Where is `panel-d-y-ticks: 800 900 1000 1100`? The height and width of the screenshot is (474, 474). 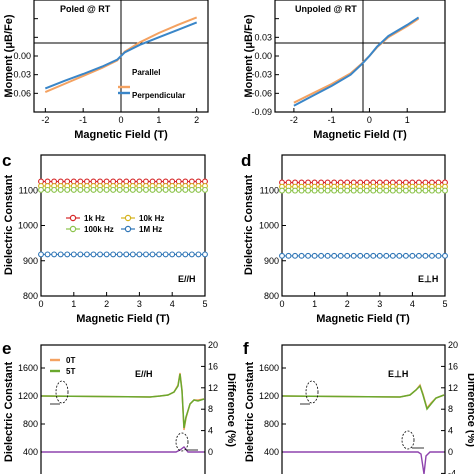 panel-d-y-ticks: 800 900 1000 1100 is located at coordinates (272, 243).